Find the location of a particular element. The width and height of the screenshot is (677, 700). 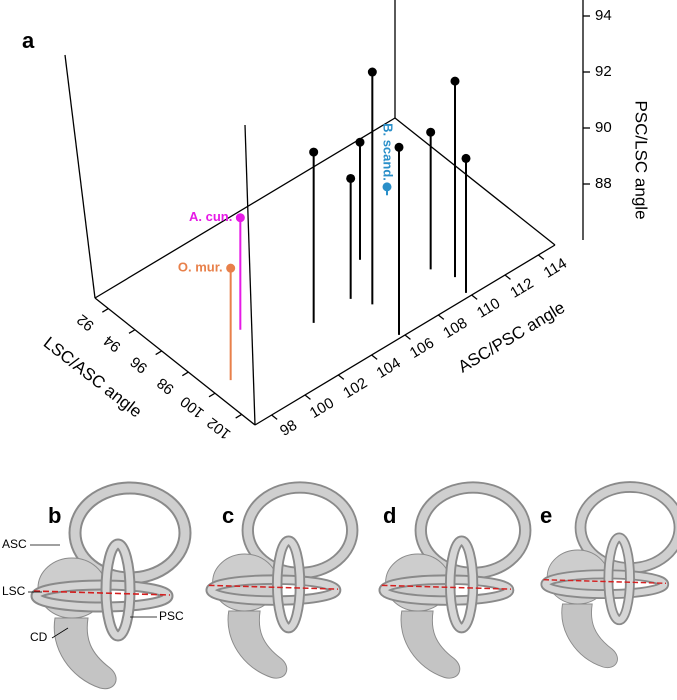

y-tick-label: 102 is located at coordinates (355, 387).